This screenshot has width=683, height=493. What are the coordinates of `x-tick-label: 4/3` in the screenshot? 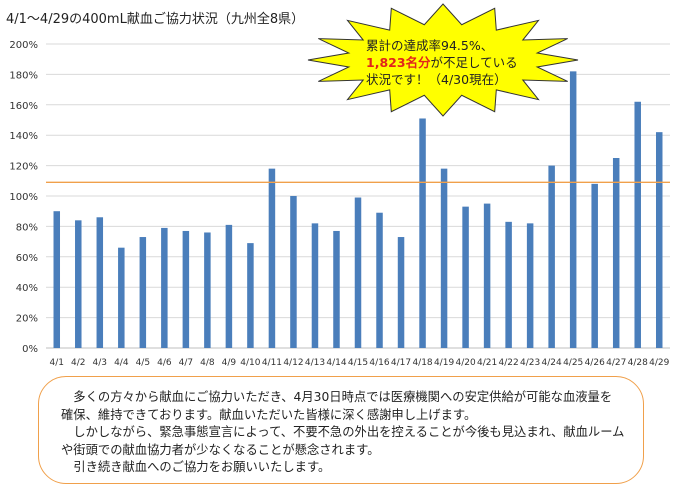 It's located at (100, 363).